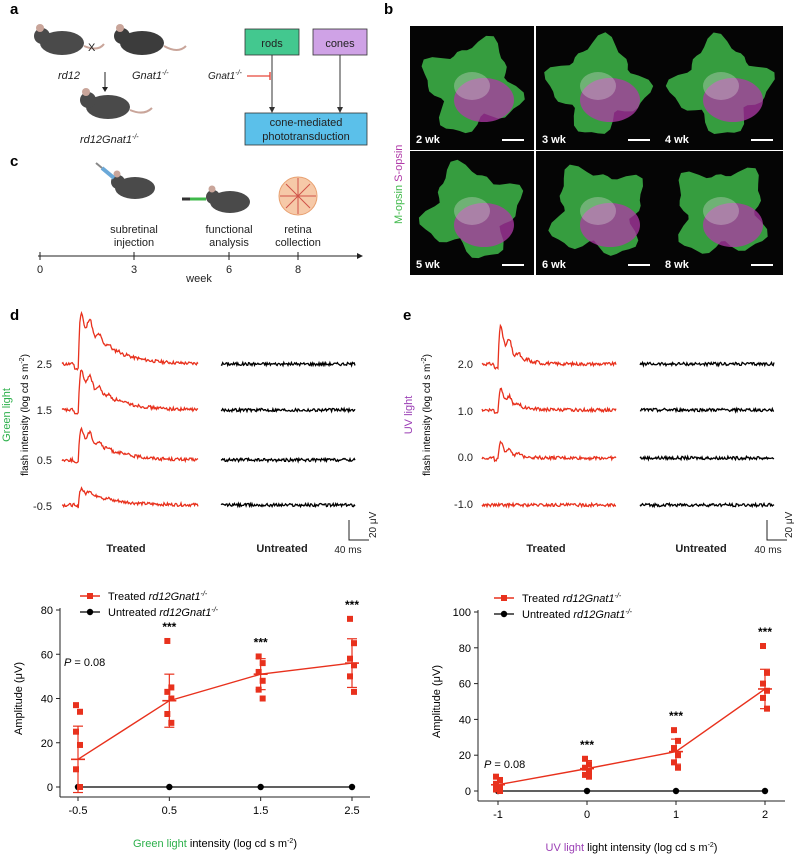  What do you see at coordinates (598, 213) in the screenshot?
I see `retina-tile: 6 wk` at bounding box center [598, 213].